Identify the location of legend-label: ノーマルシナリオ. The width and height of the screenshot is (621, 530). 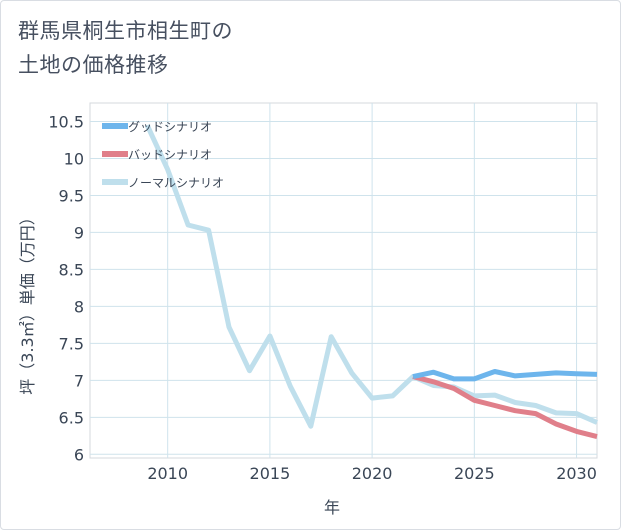
(176, 183).